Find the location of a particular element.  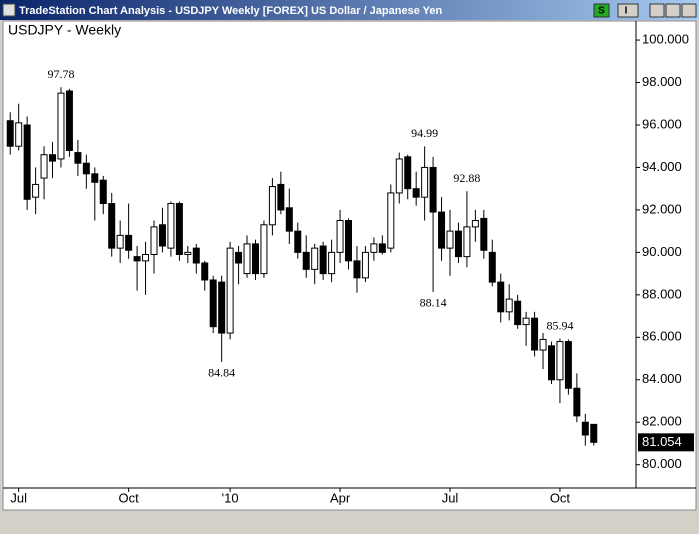

price-annotation: 88.14 is located at coordinates (433, 303).